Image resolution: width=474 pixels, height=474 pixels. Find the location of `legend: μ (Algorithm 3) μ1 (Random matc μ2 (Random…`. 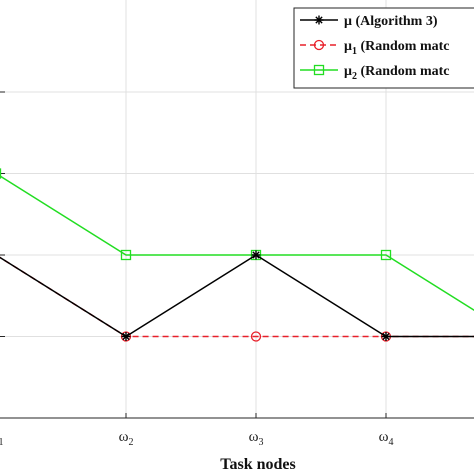

legend: μ (Algorithm 3) μ1 (Random matc μ2 (Random… is located at coordinates (383, 48).